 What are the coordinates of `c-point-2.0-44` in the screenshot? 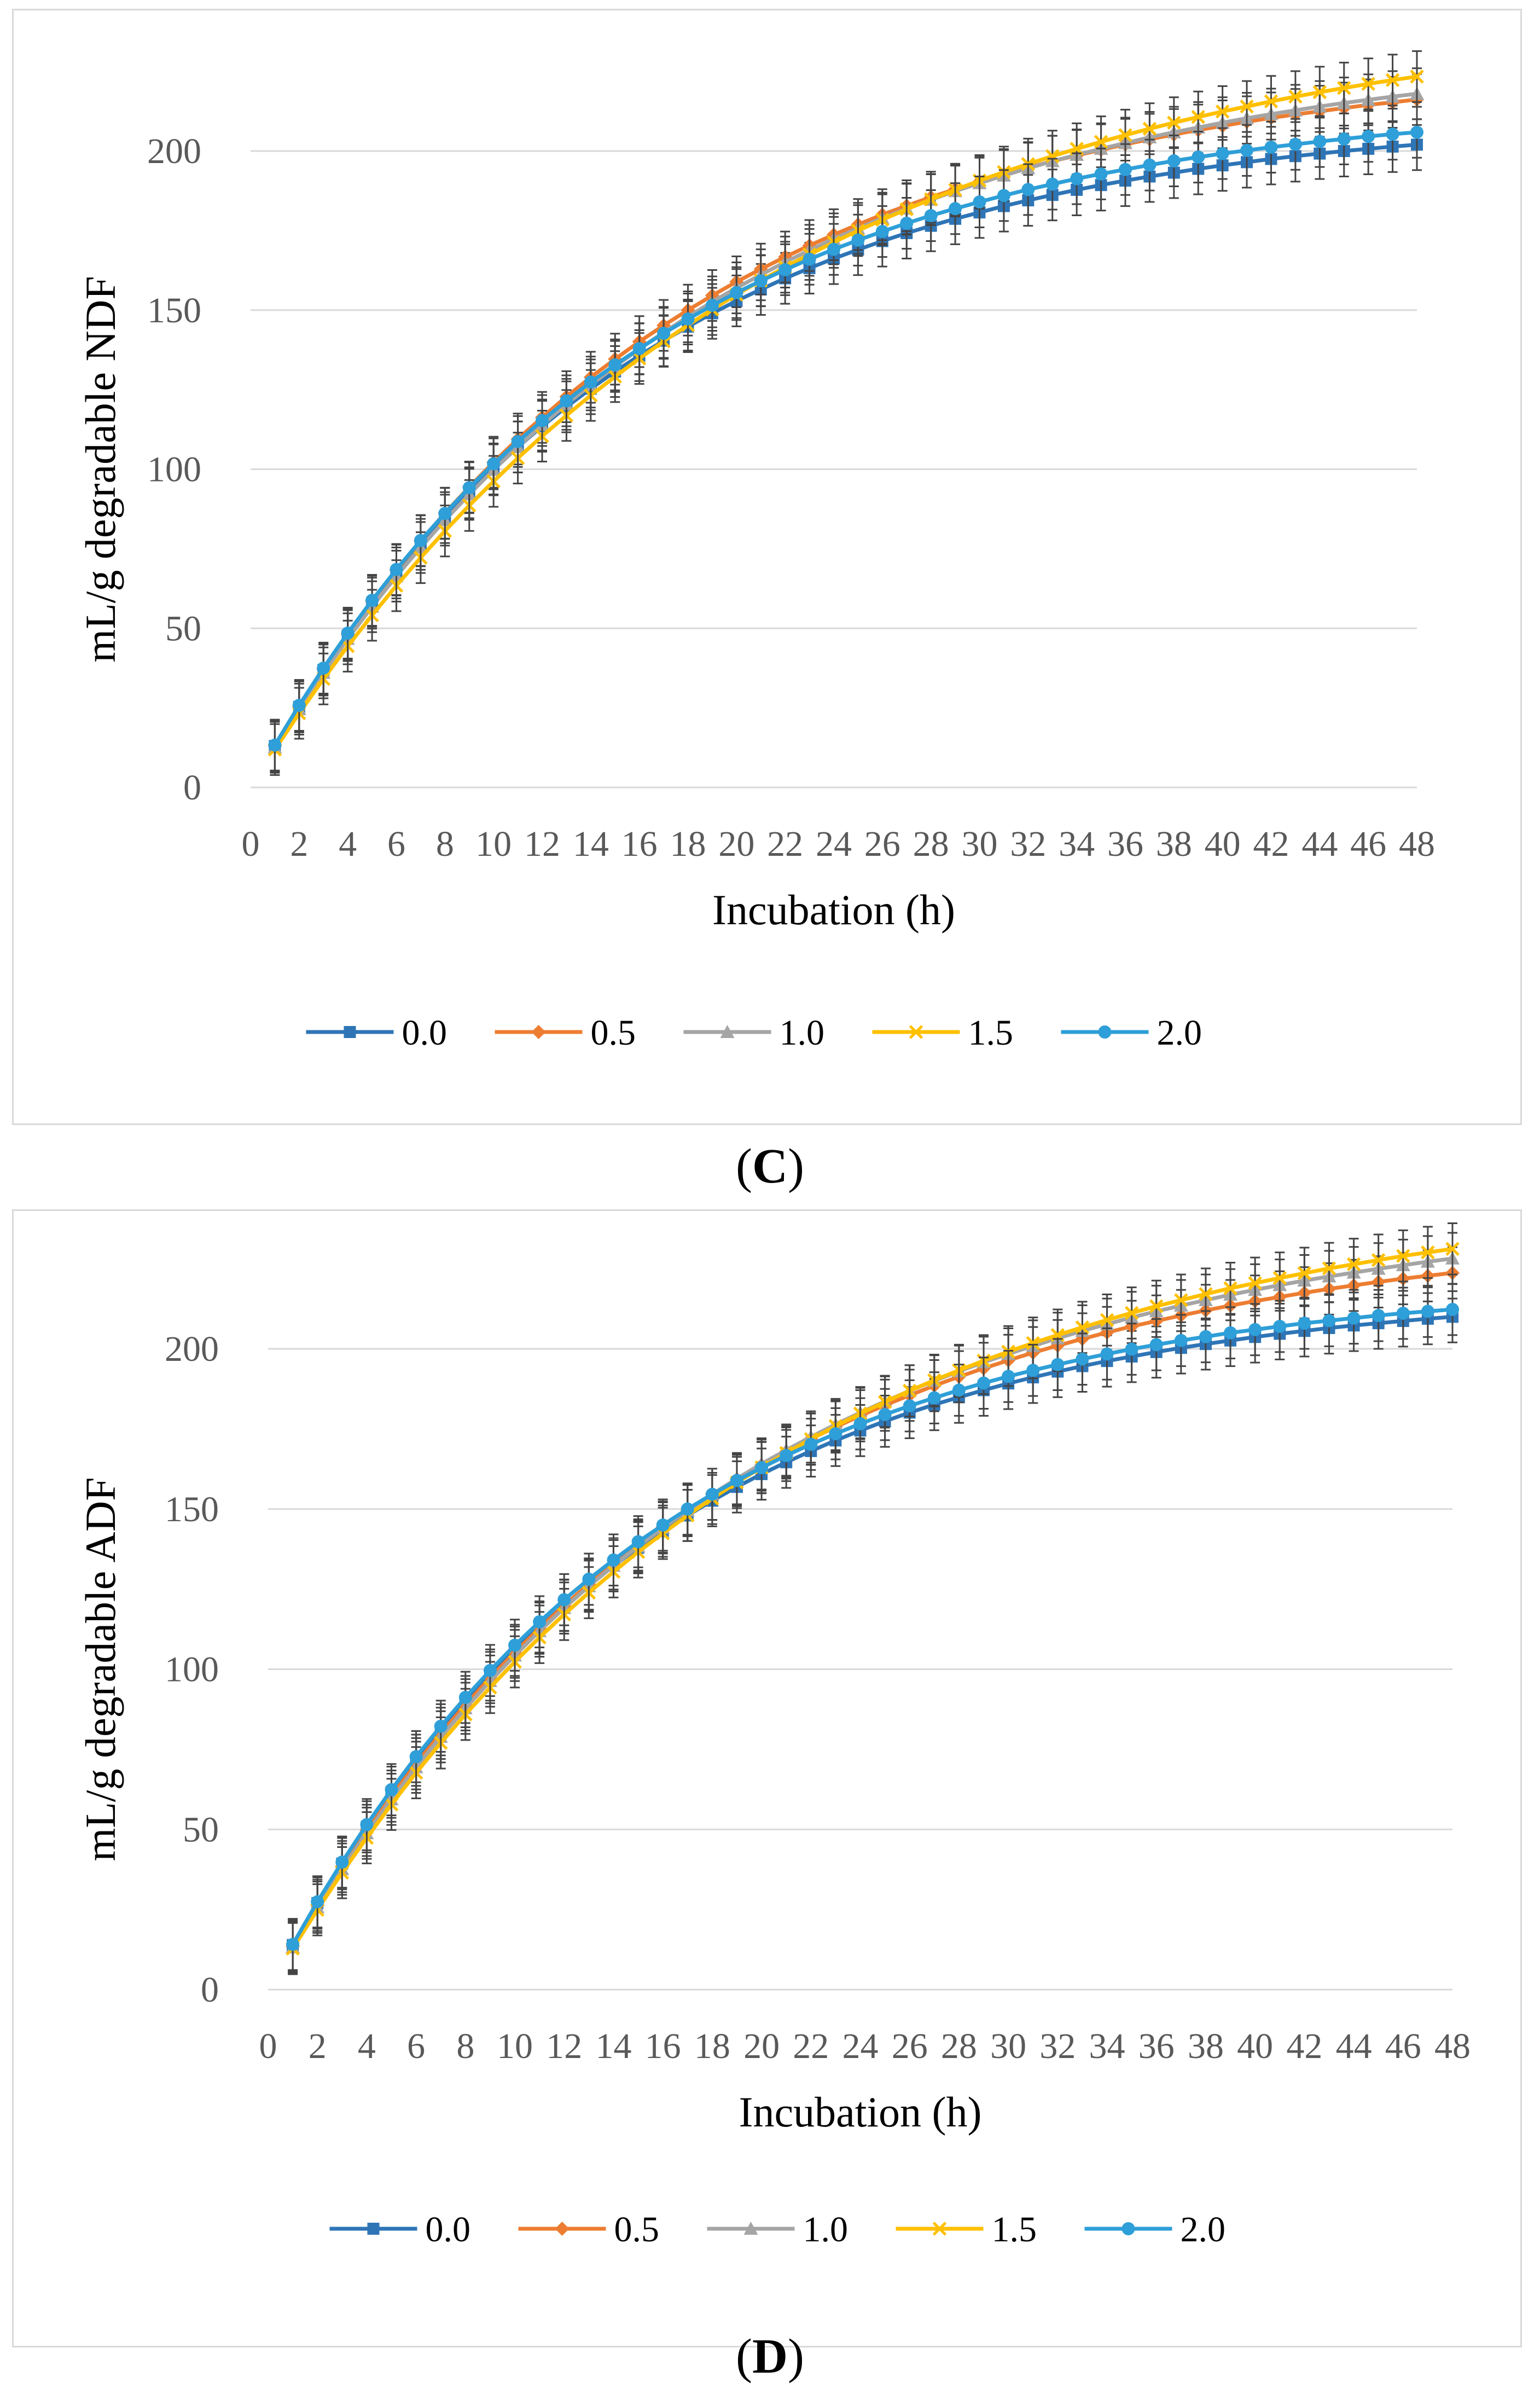 It's located at (1320, 141).